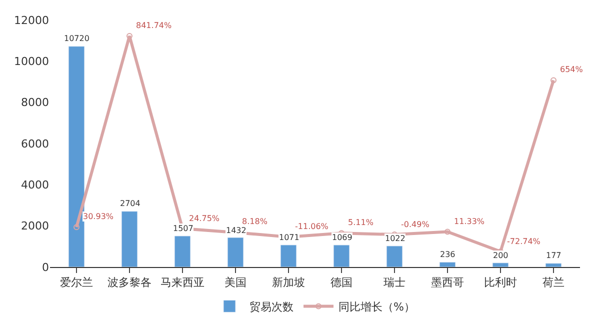 This screenshot has width=600, height=333. Describe the element at coordinates (415, 224) in the screenshot. I see `data-label: -0.49%` at that location.